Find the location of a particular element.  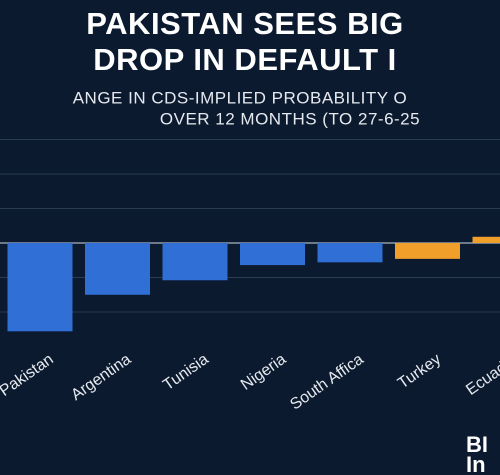

chart-title: PAKISTAN SEES BIG is located at coordinates (244, 23).